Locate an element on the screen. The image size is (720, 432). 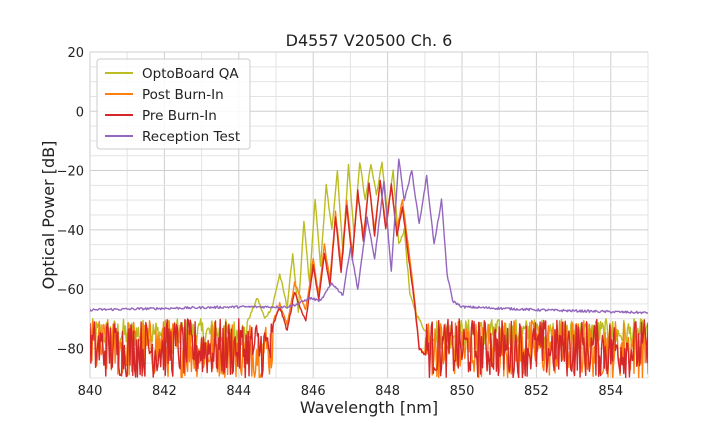
legend-entry: Pre Burn-In is located at coordinates (179, 116).